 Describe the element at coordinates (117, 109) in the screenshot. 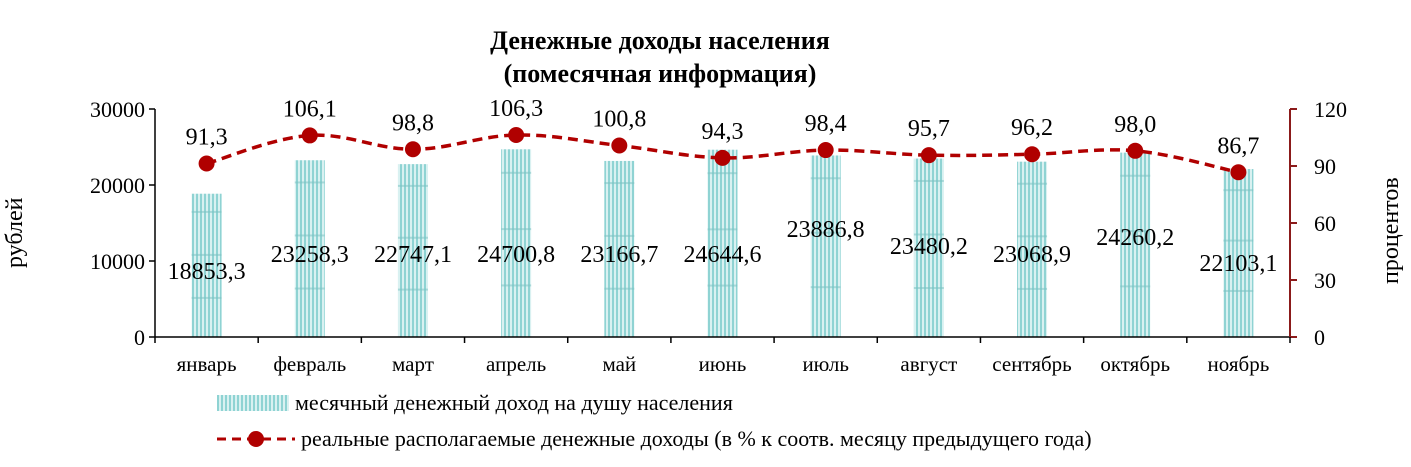

I see `y-tick-label-left: 30000` at that location.